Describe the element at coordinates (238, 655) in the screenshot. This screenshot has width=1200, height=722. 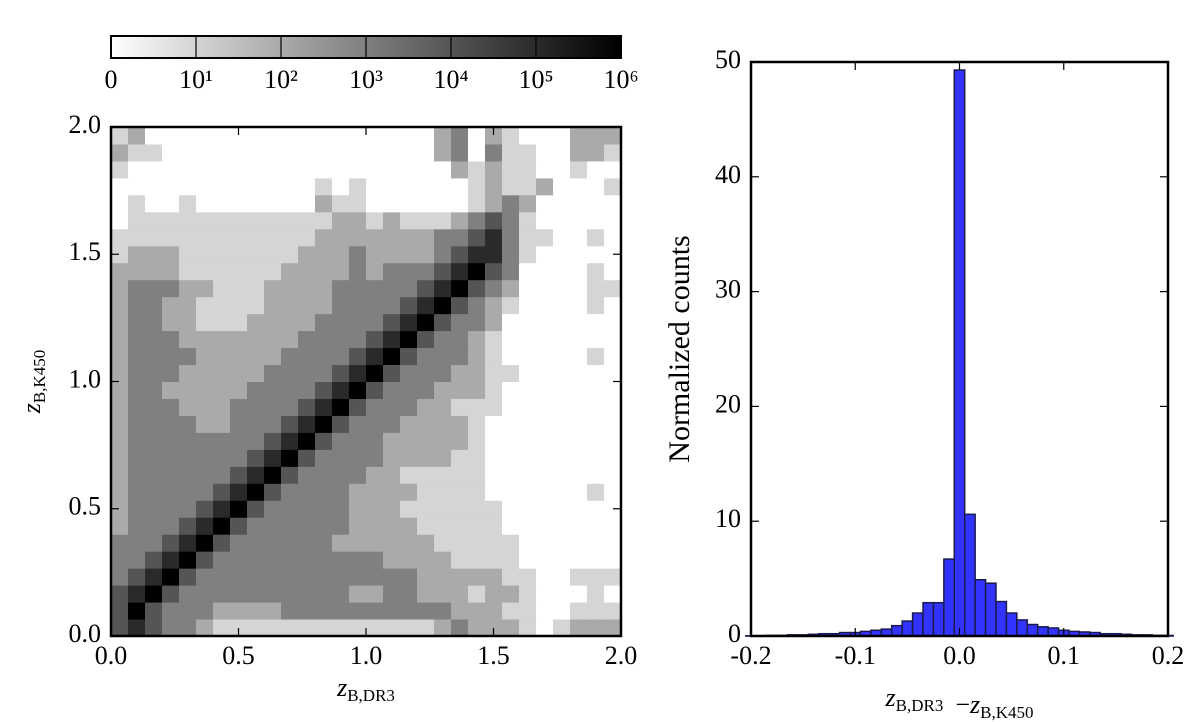
I see `x-tick-label: 0.5` at that location.